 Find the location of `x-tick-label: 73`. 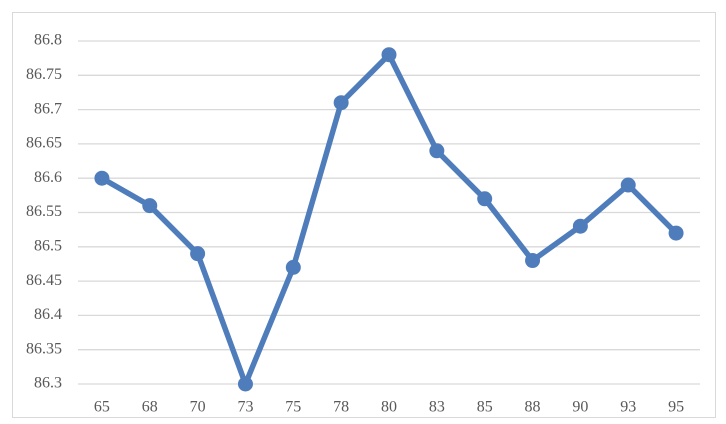

x-tick-label: 73 is located at coordinates (245, 407).